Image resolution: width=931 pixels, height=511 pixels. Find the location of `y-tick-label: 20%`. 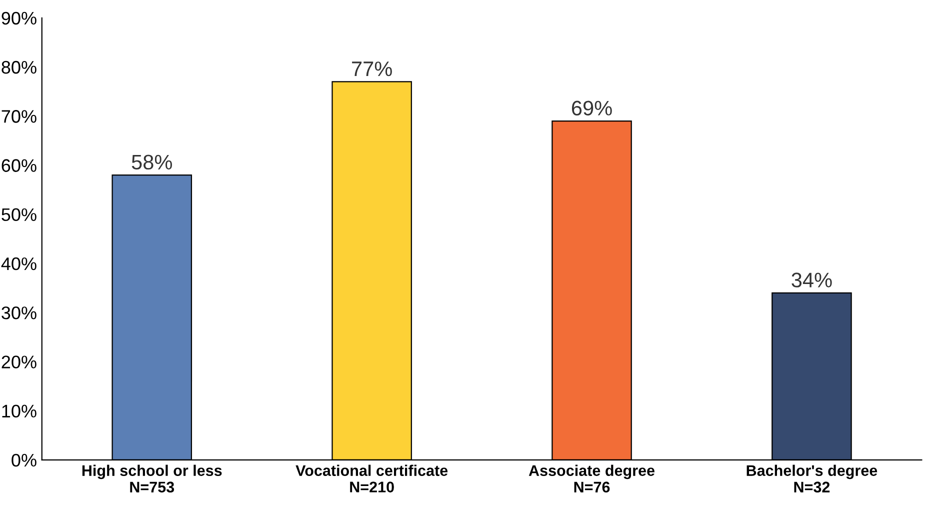

y-tick-label: 20% is located at coordinates (19, 362).